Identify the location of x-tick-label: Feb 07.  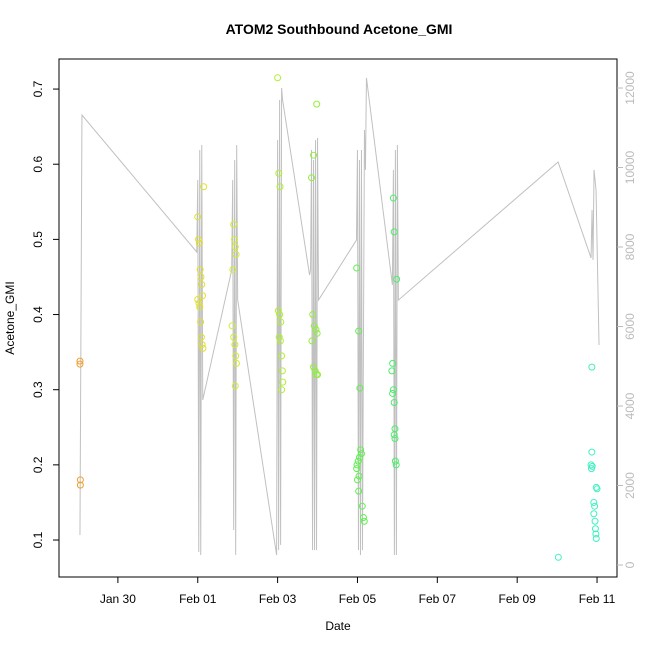
(438, 599).